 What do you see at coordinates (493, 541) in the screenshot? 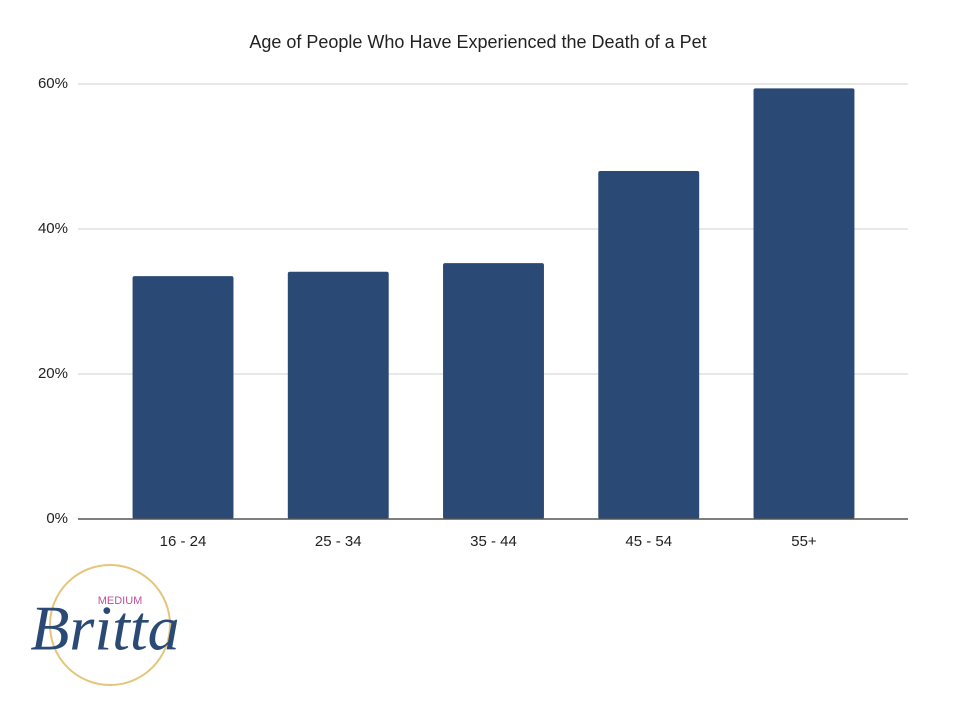
I see `x-tick-label: 35 - 44` at bounding box center [493, 541].